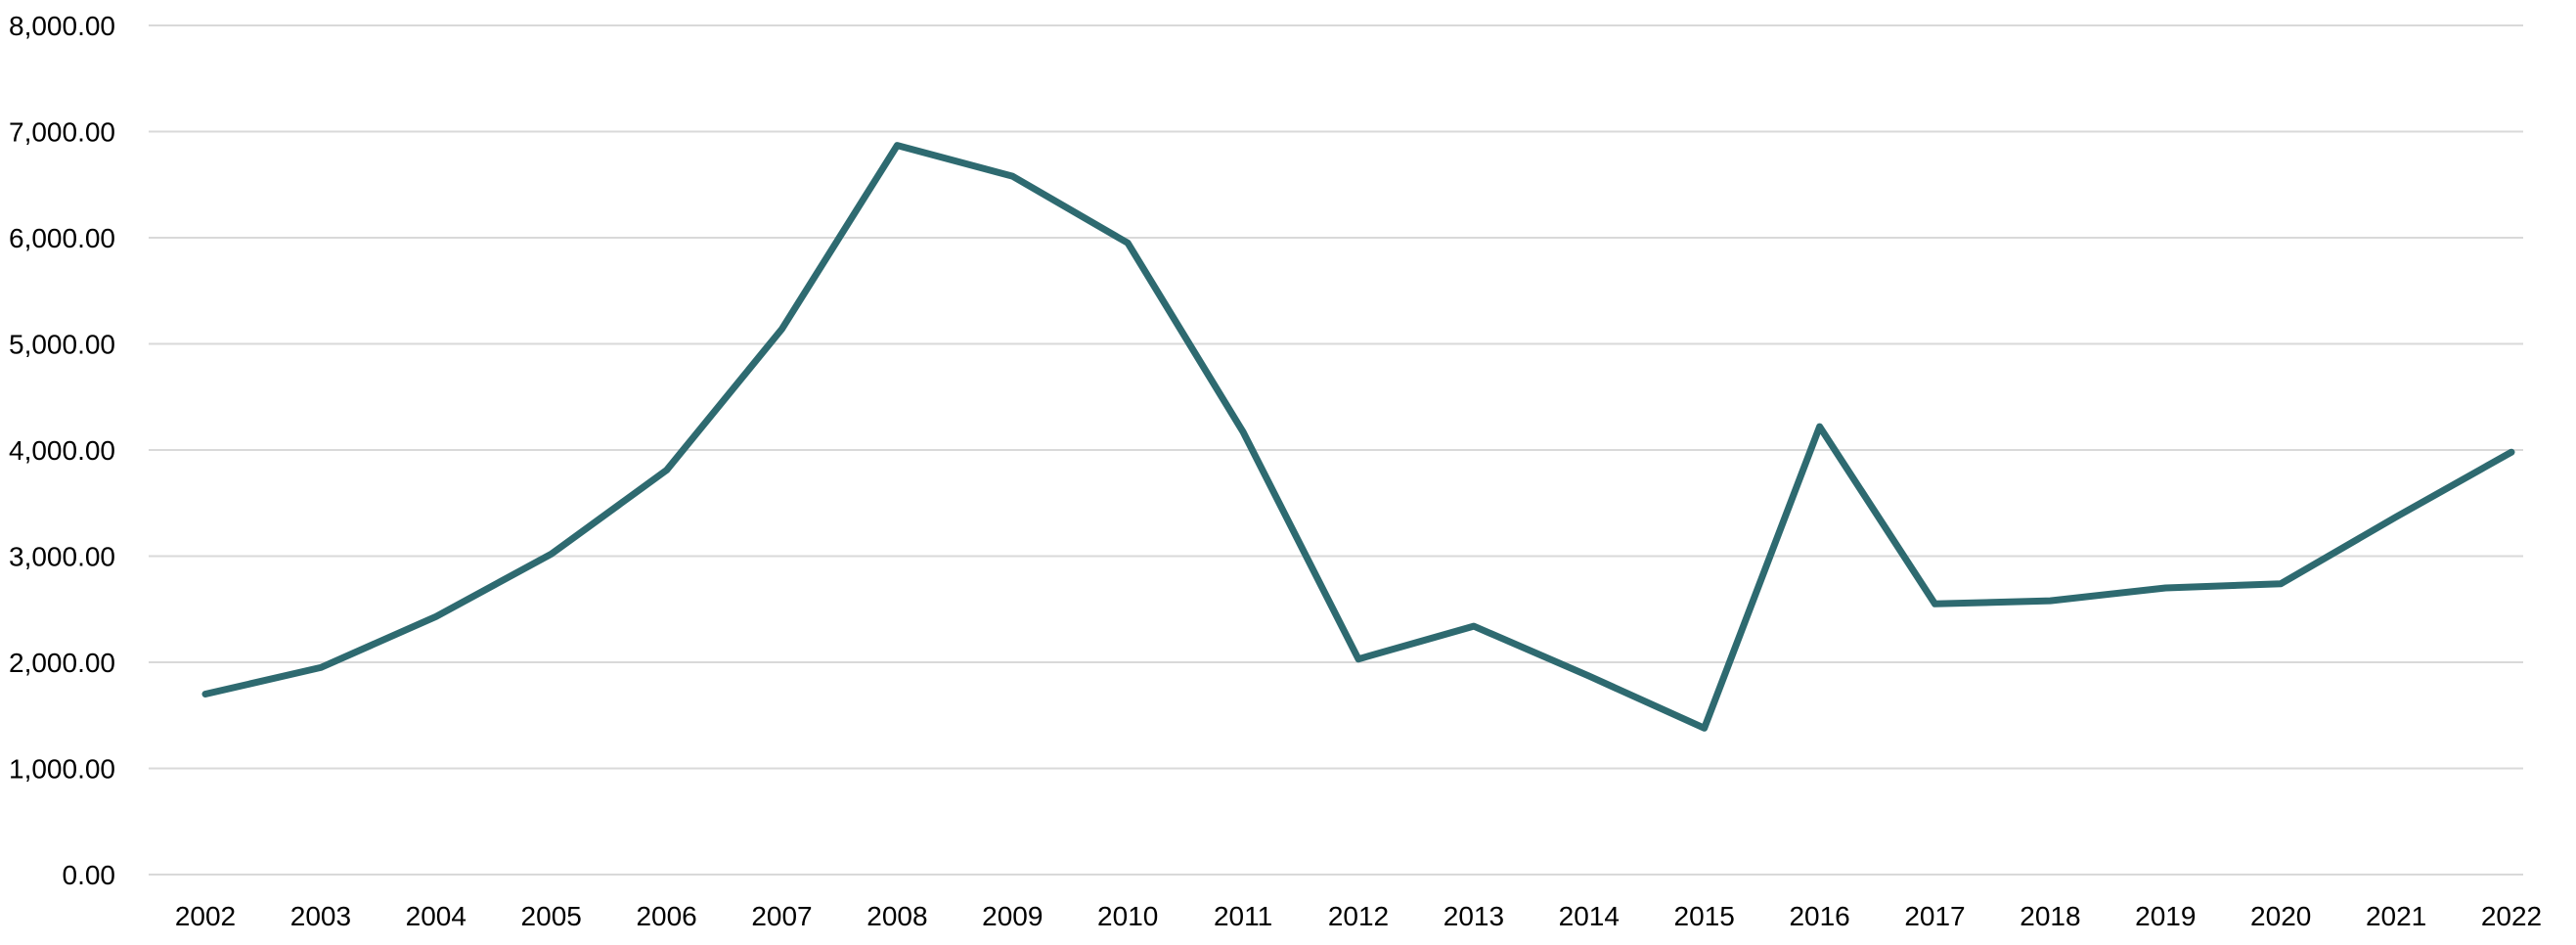 The width and height of the screenshot is (2576, 945). What do you see at coordinates (62, 132) in the screenshot?
I see `y-tick-label: 7,000.00` at bounding box center [62, 132].